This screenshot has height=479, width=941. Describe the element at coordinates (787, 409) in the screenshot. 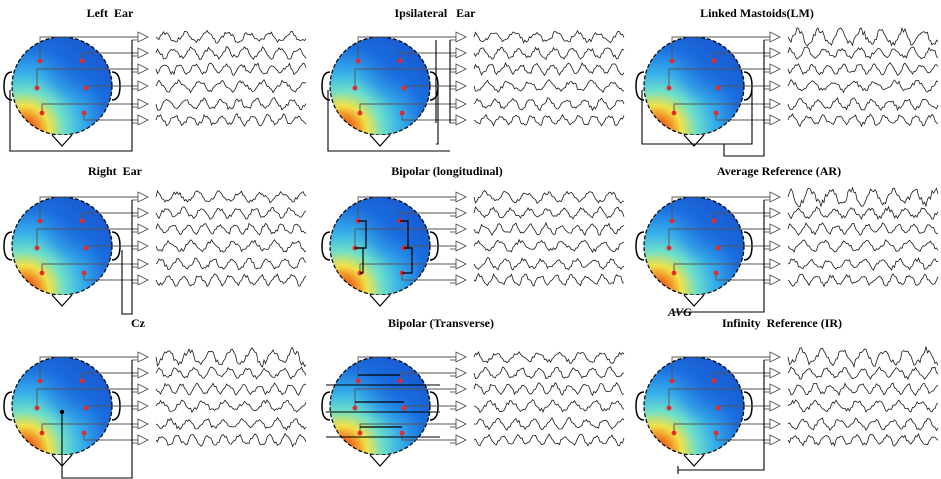

I see `panel-infinity-reference` at that location.